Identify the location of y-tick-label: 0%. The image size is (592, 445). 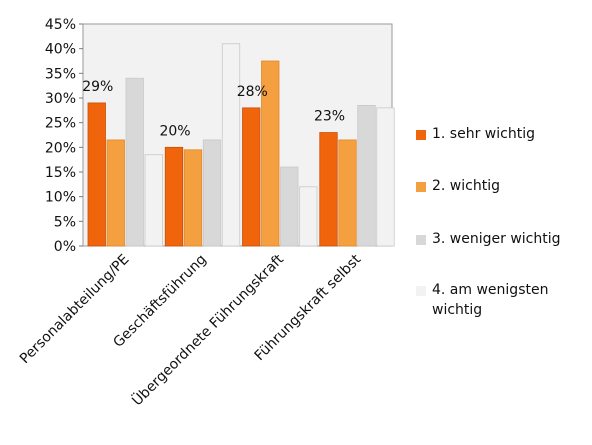
(65, 247).